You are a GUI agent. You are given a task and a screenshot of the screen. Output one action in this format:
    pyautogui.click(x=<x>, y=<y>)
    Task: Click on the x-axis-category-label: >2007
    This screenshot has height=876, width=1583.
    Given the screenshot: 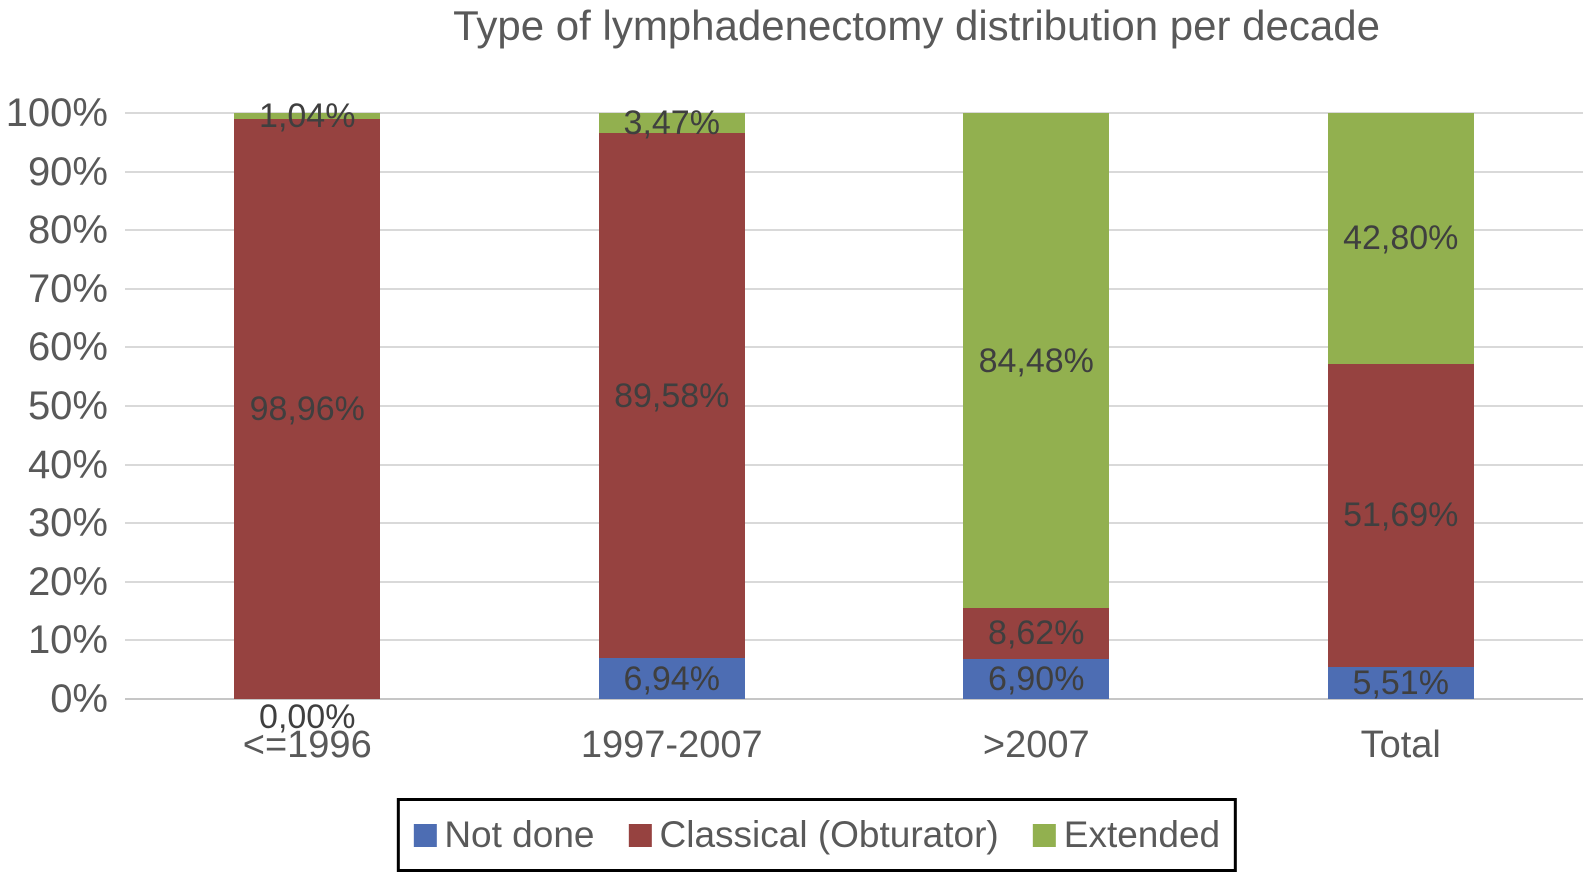 What is the action you would take?
    pyautogui.click(x=1036, y=745)
    